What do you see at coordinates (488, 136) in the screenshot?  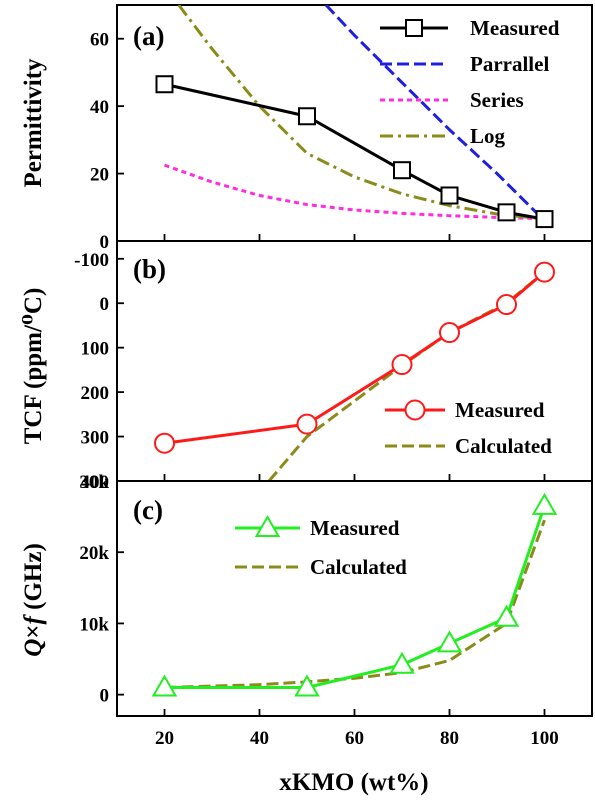 I see `legend-label: Log` at bounding box center [488, 136].